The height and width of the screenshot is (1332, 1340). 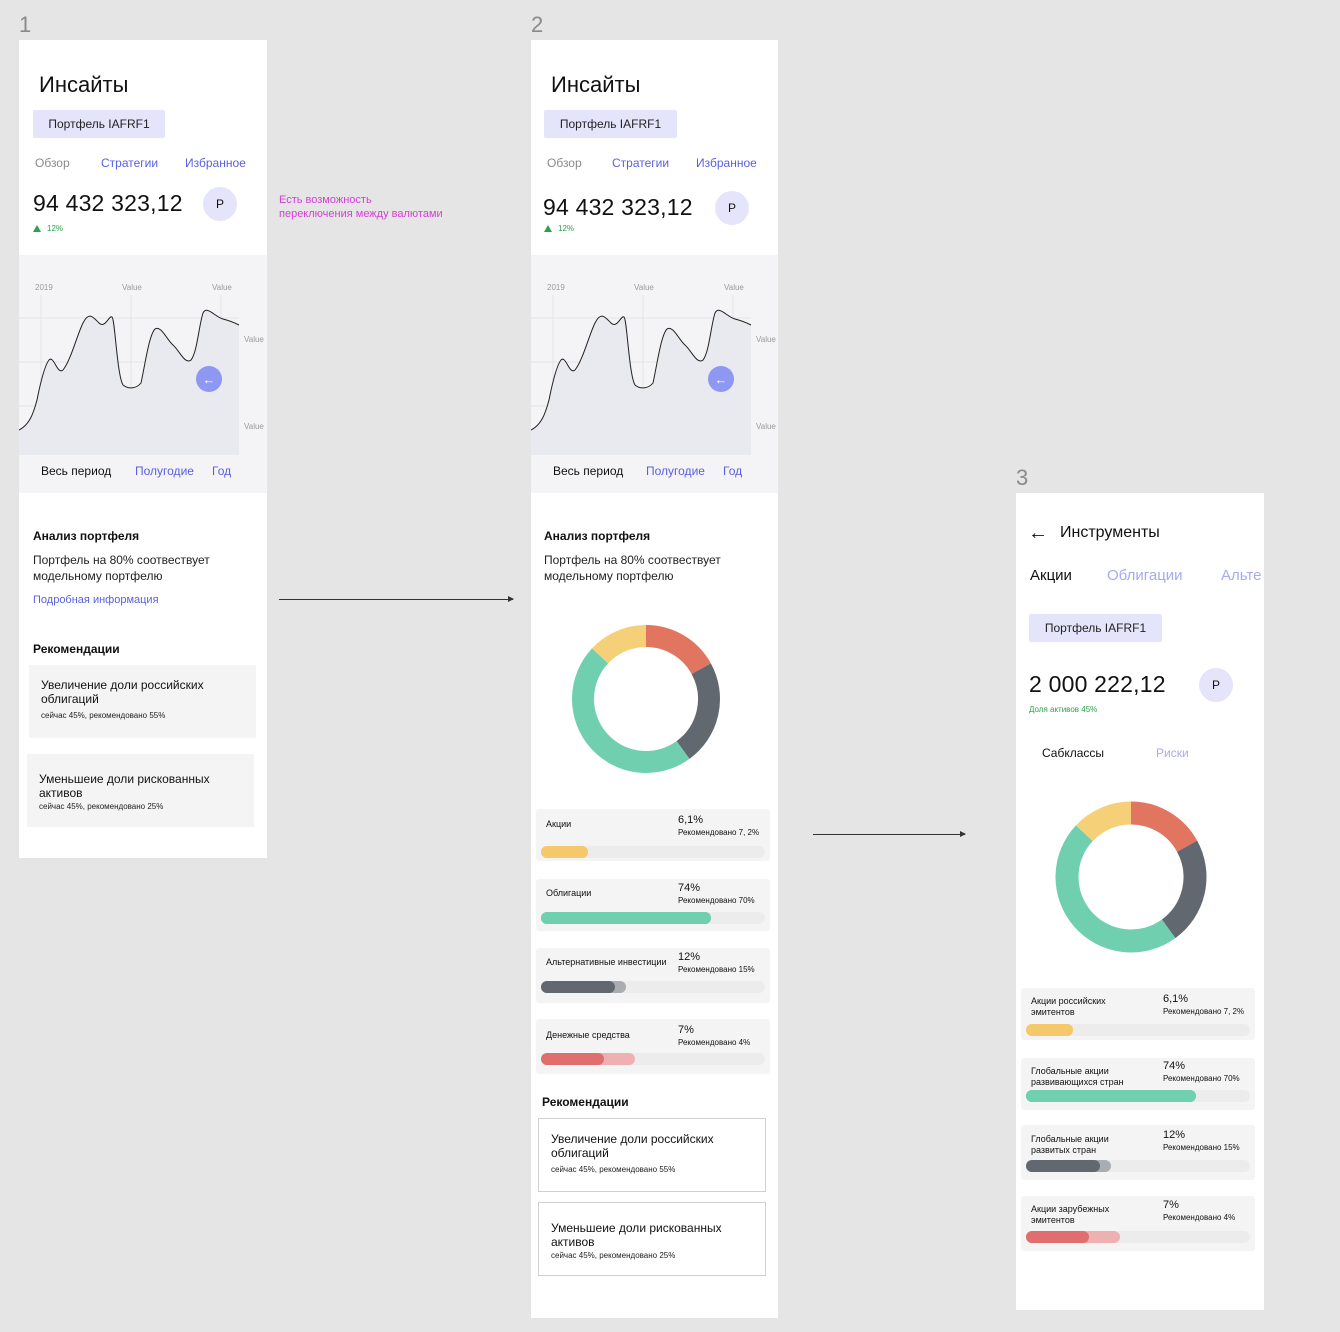 What do you see at coordinates (70, 699) in the screenshot?
I see `rec-title-line-2: облигаций` at bounding box center [70, 699].